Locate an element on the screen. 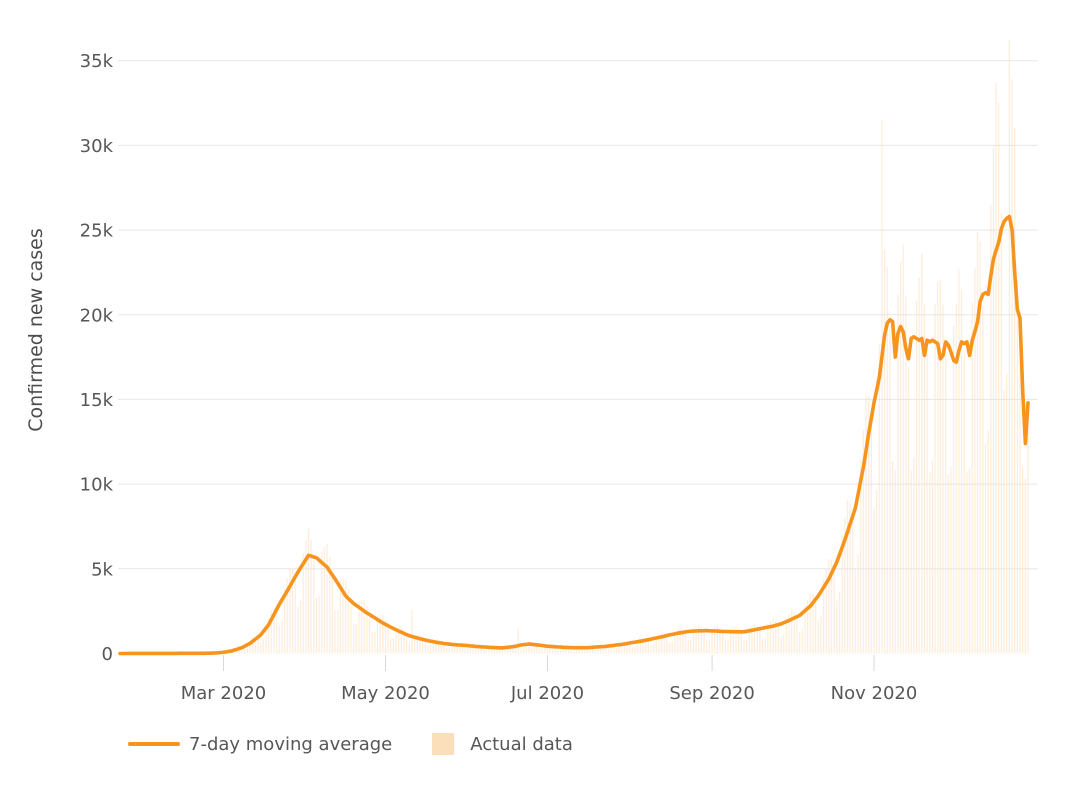 This screenshot has width=1080, height=796. x-tick-label: Jul 2020 is located at coordinates (547, 693).